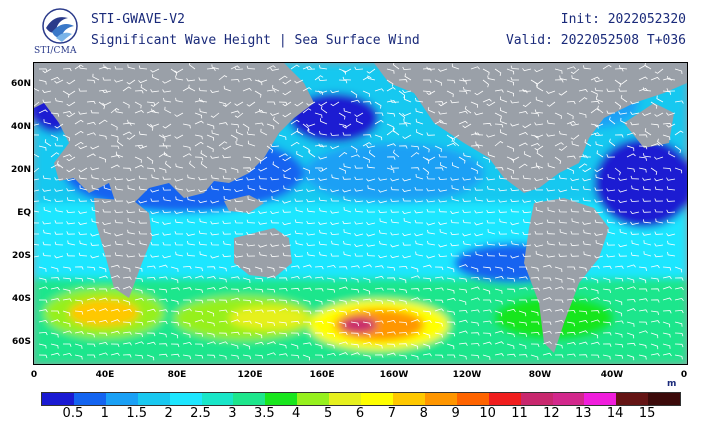  I want to click on lon-label-120e: 120E, so click(250, 375).